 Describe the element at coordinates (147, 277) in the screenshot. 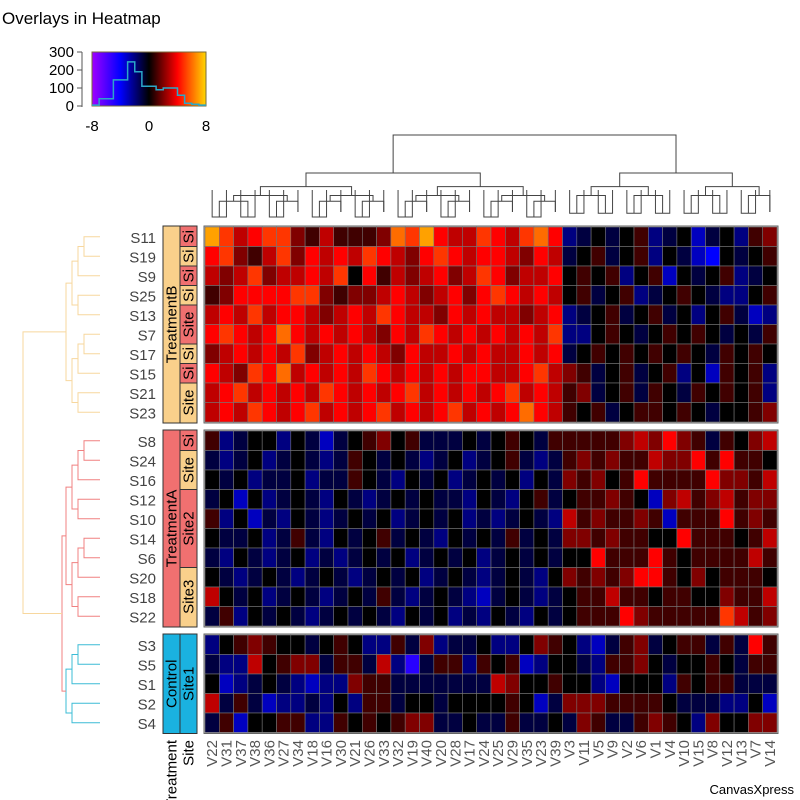

I see `row-label: S9` at that location.